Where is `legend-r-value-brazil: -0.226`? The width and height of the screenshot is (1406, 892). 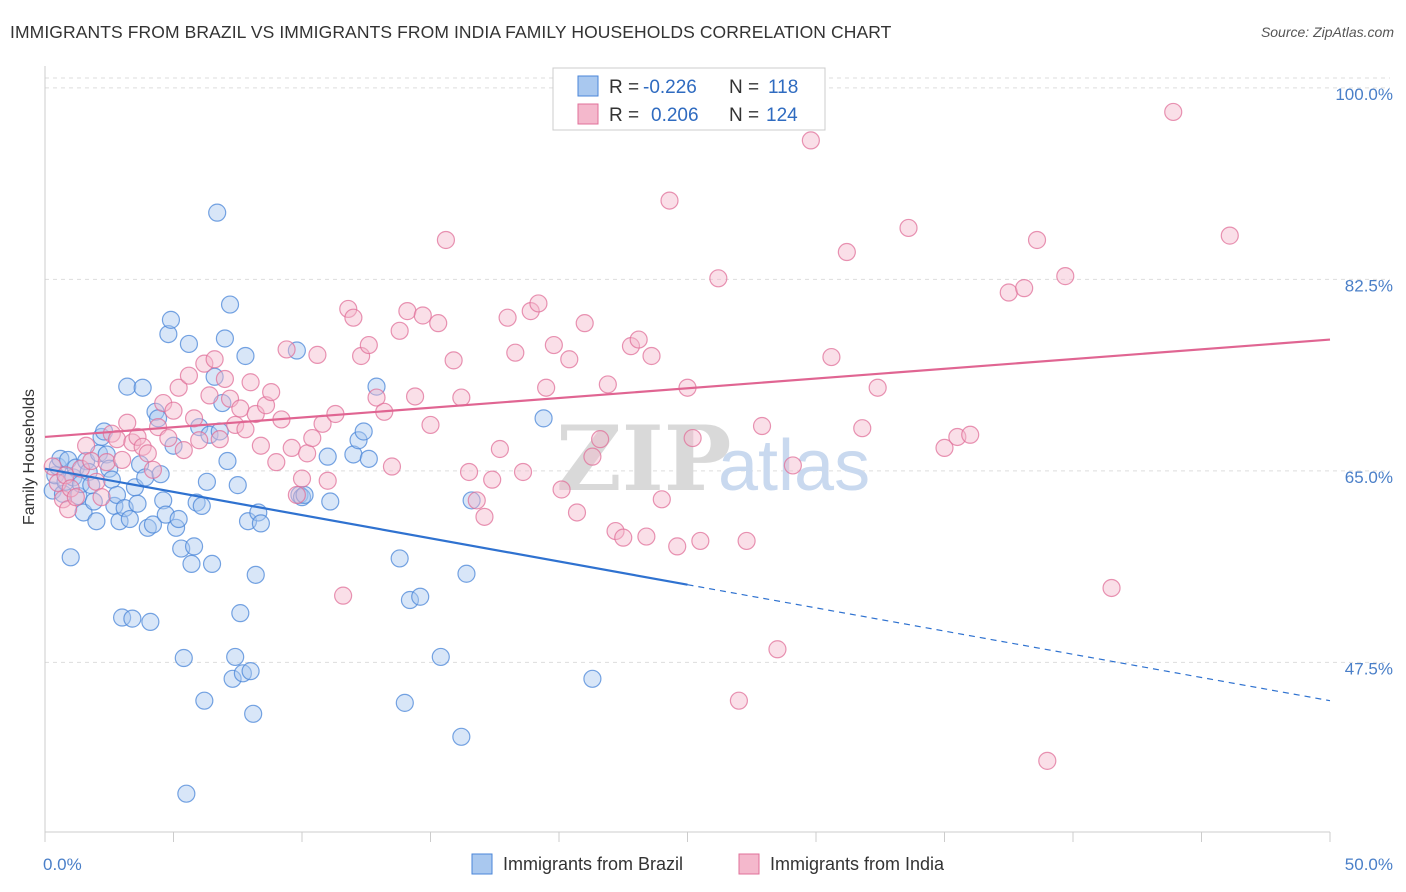 legend-r-value-brazil: -0.226 is located at coordinates (670, 87).